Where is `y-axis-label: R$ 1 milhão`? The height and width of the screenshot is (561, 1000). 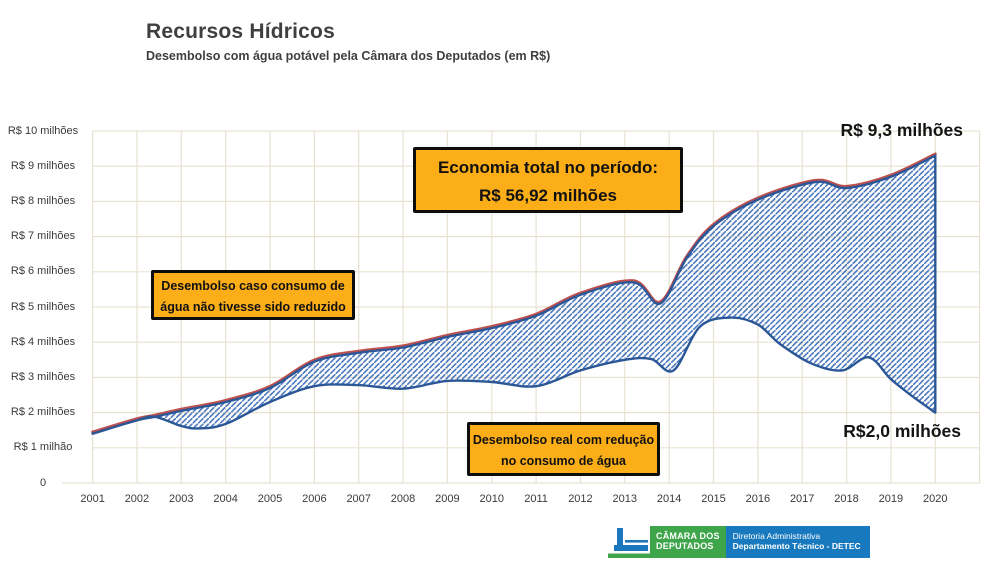 y-axis-label: R$ 1 milhão is located at coordinates (43, 447).